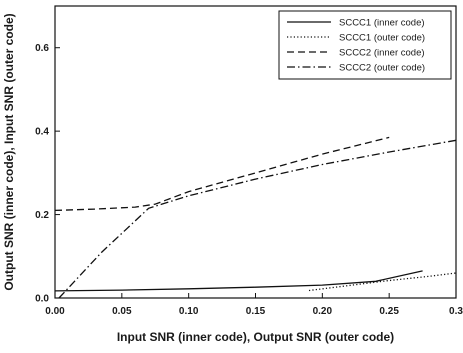 This screenshot has height=353, width=463. What do you see at coordinates (42, 215) in the screenshot?
I see `y-tick-label: 0.2` at bounding box center [42, 215].